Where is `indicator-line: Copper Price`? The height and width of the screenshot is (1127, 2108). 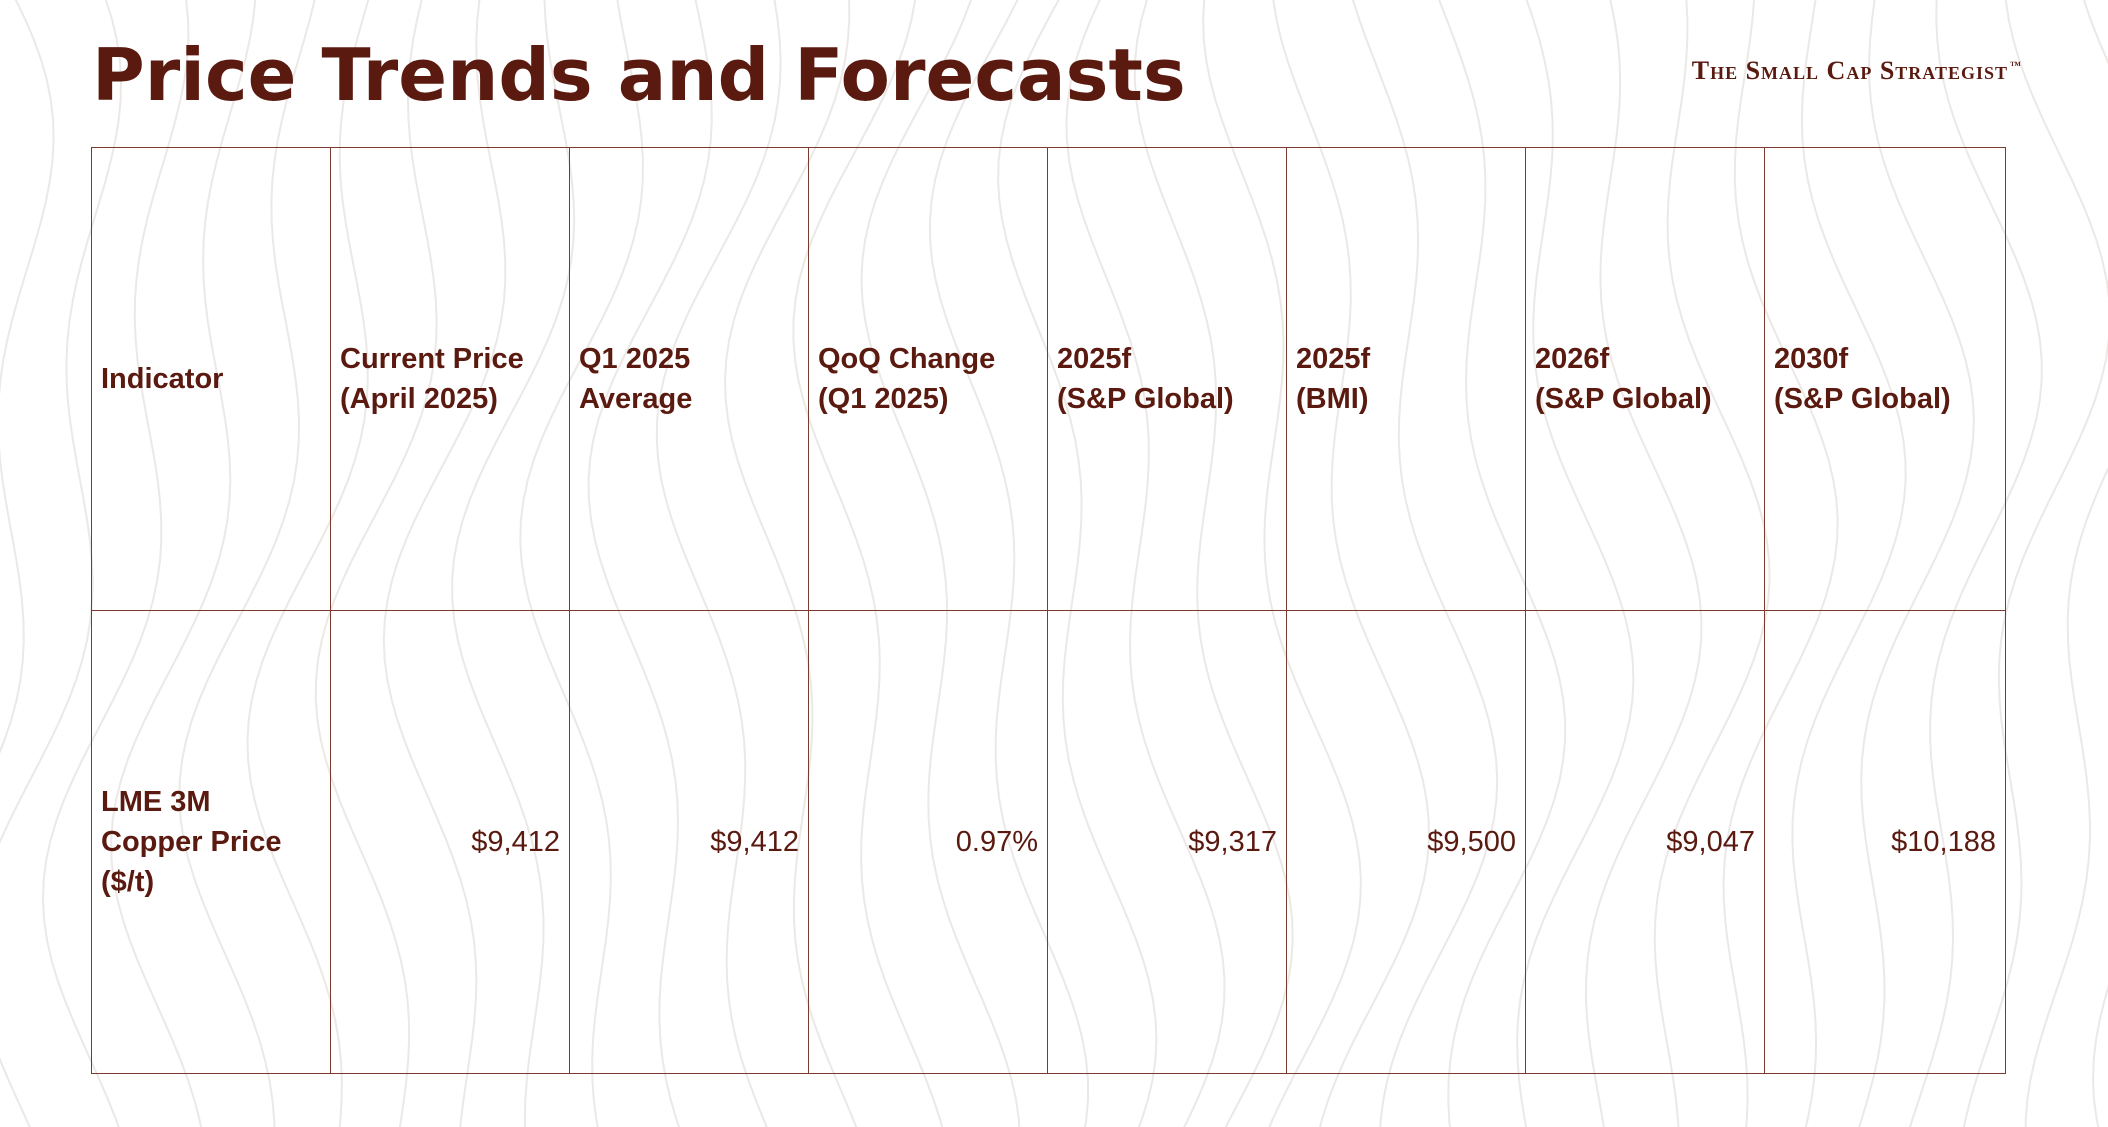 indicator-line: Copper Price is located at coordinates (191, 842).